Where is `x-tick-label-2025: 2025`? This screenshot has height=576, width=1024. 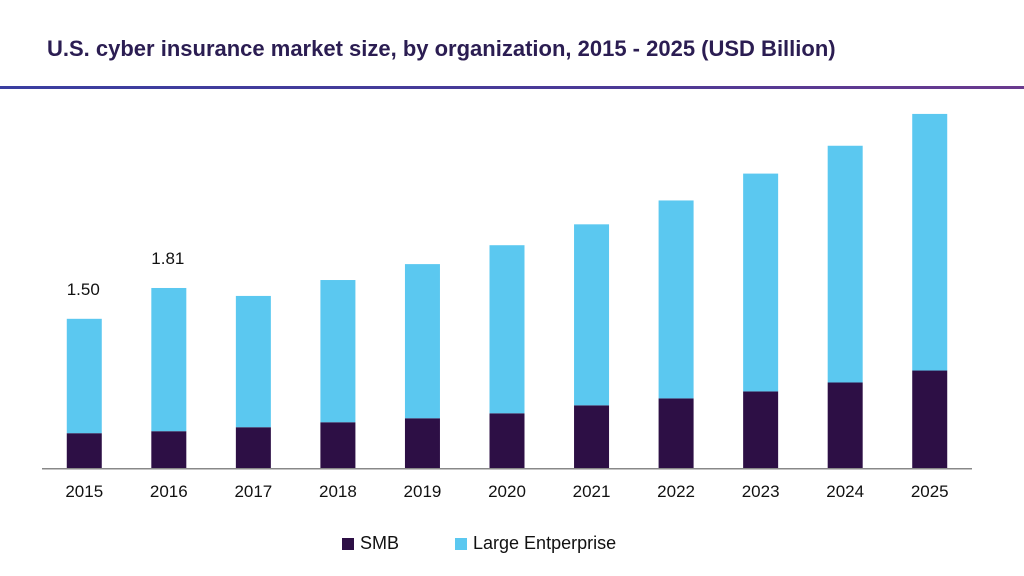
x-tick-label-2025: 2025 is located at coordinates (930, 491).